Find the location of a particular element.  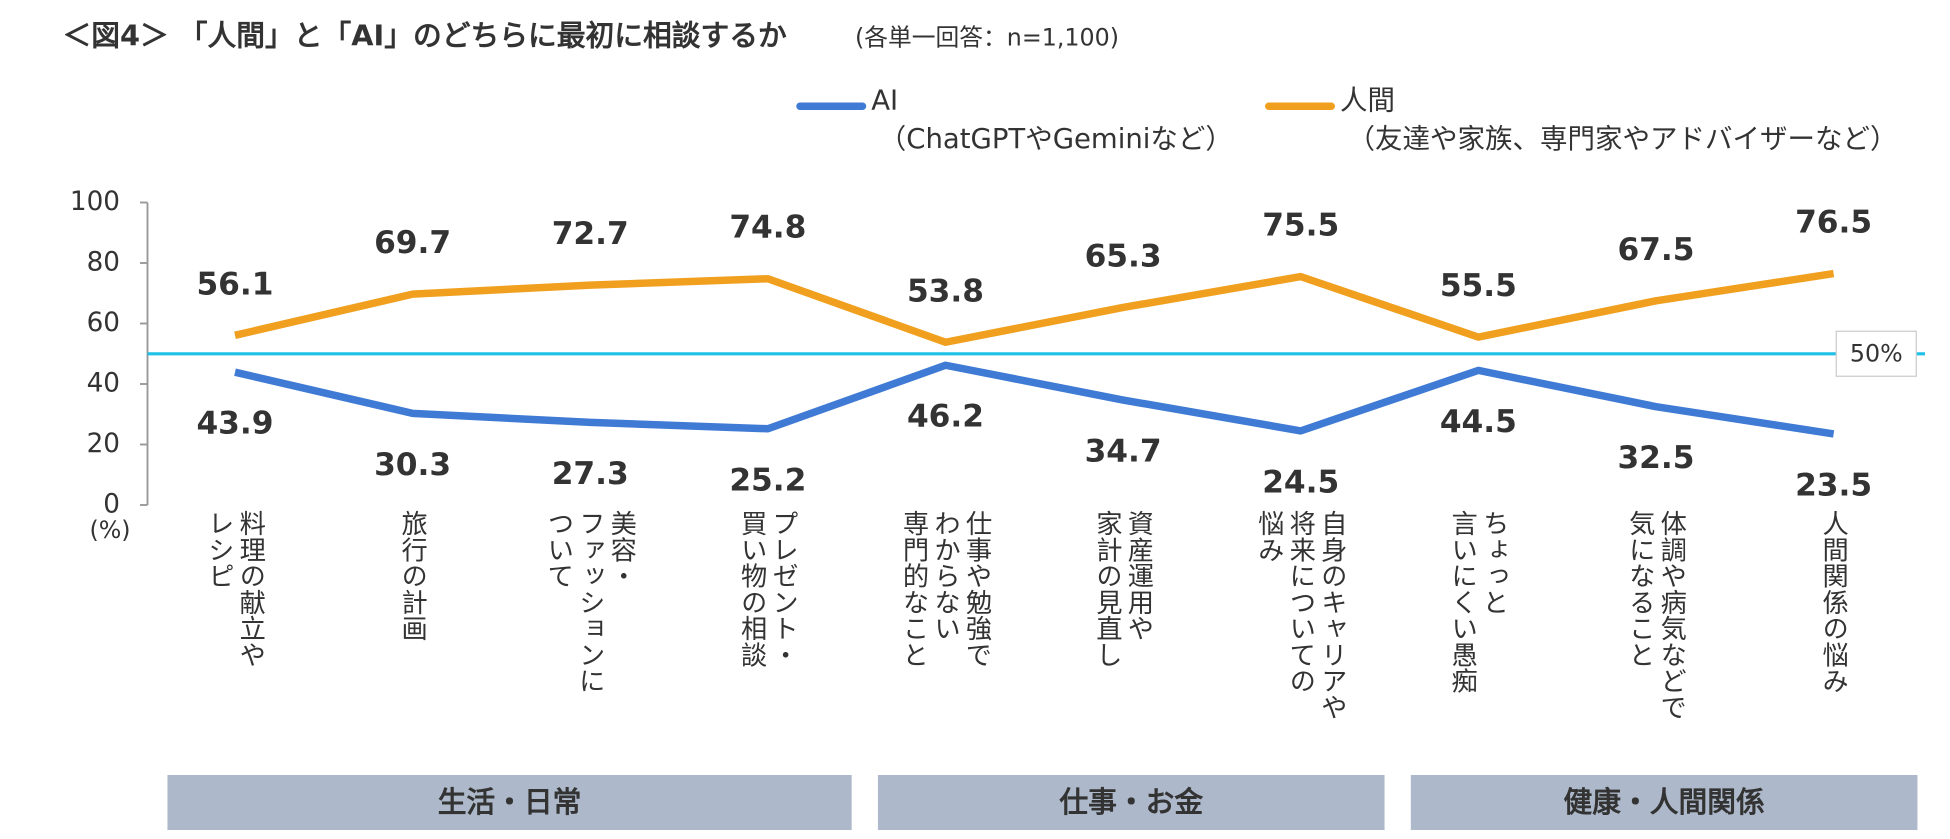

group-label: 仕事・お金 is located at coordinates (1130, 802).